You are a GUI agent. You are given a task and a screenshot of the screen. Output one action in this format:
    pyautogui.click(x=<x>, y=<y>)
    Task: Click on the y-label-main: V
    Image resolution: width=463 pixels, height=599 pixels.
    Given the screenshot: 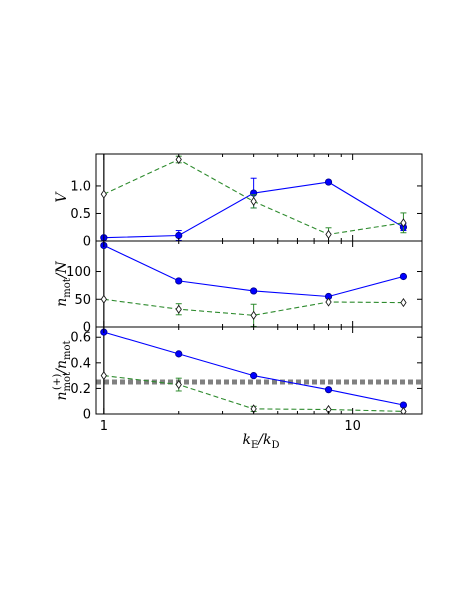 What is the action you would take?
    pyautogui.click(x=62, y=197)
    